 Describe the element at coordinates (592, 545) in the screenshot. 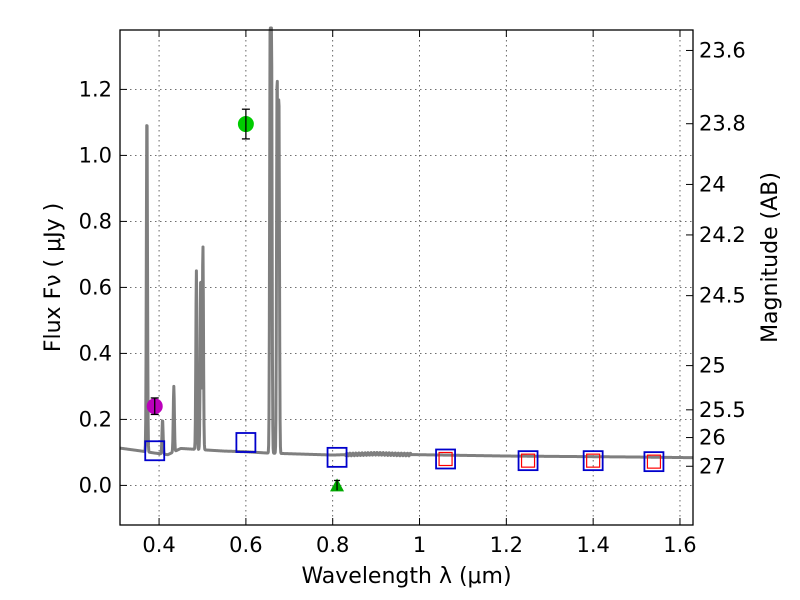

I see `x-tick-label: 1.4` at that location.